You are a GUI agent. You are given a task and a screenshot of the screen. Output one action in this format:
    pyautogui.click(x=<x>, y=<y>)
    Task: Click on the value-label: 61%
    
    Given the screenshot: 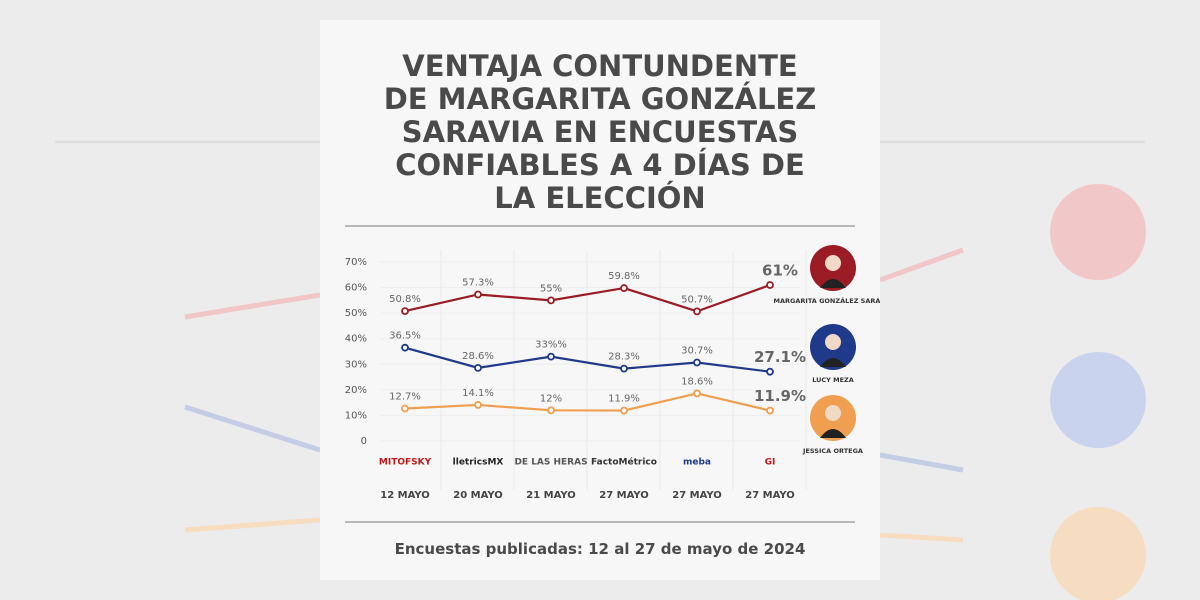 What is the action you would take?
    pyautogui.click(x=780, y=271)
    